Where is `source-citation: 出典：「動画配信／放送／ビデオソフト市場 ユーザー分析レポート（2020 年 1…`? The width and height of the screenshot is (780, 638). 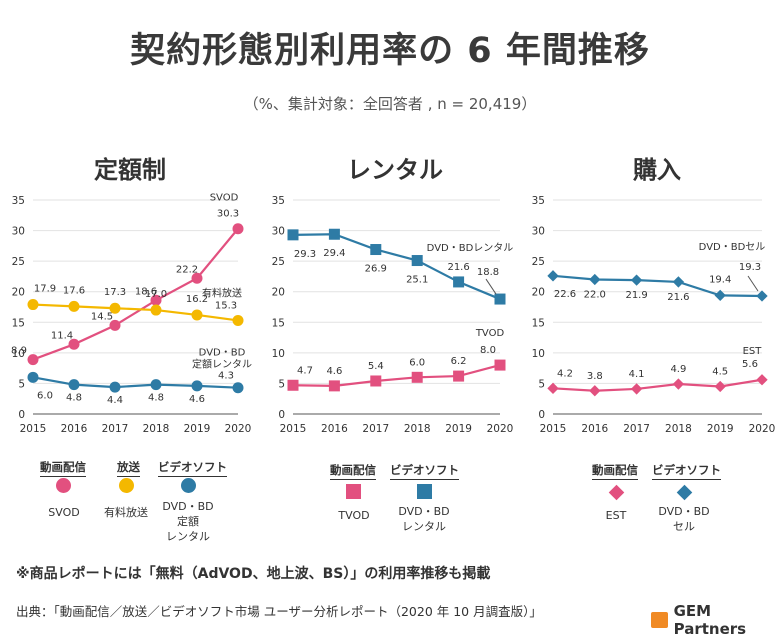
source-citation: 出典：「動画配信／放送／ビデオソフト市場 ユーザー分析レポート（2020 年 1… is located at coordinates (279, 611).